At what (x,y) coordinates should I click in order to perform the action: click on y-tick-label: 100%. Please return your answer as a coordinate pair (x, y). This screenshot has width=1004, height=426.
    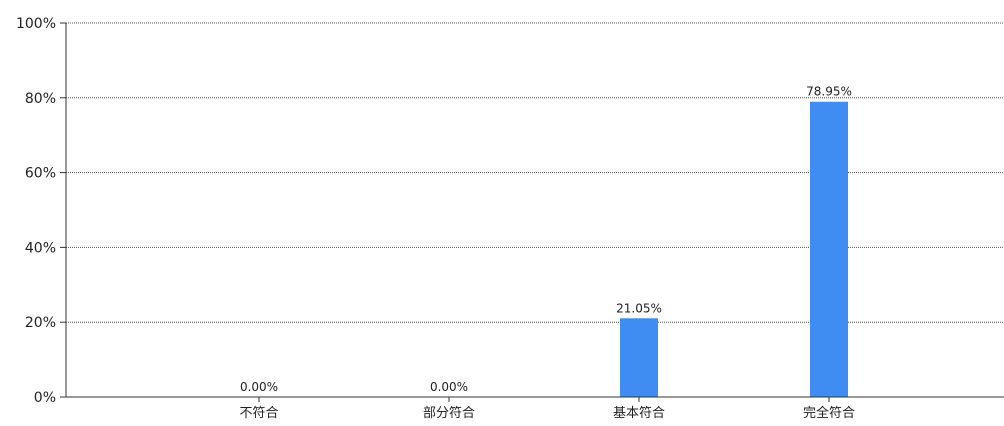
    Looking at the image, I should click on (36, 24).